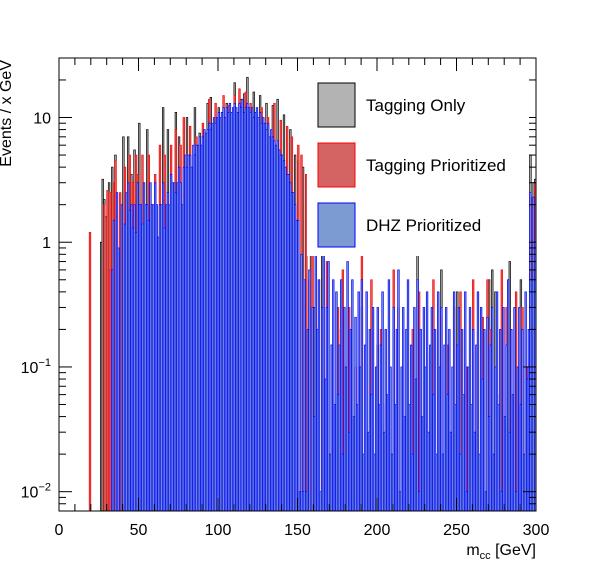 The width and height of the screenshot is (596, 572). Describe the element at coordinates (36, 367) in the screenshot. I see `y-tick-label: 10⁻¹` at that location.